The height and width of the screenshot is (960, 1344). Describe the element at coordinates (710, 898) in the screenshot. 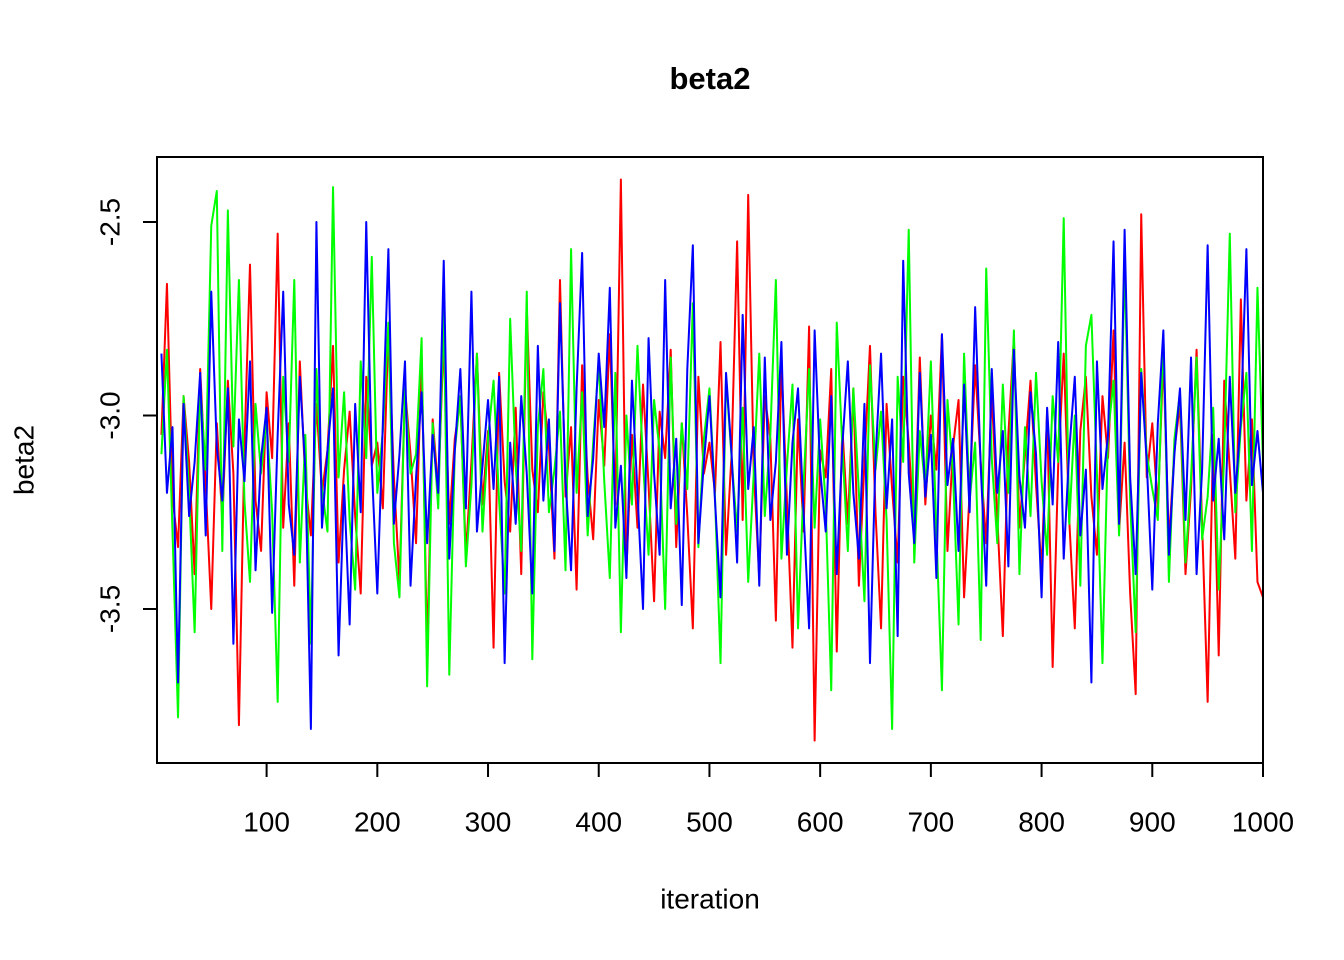

I see `x-axis-label: iteration` at that location.